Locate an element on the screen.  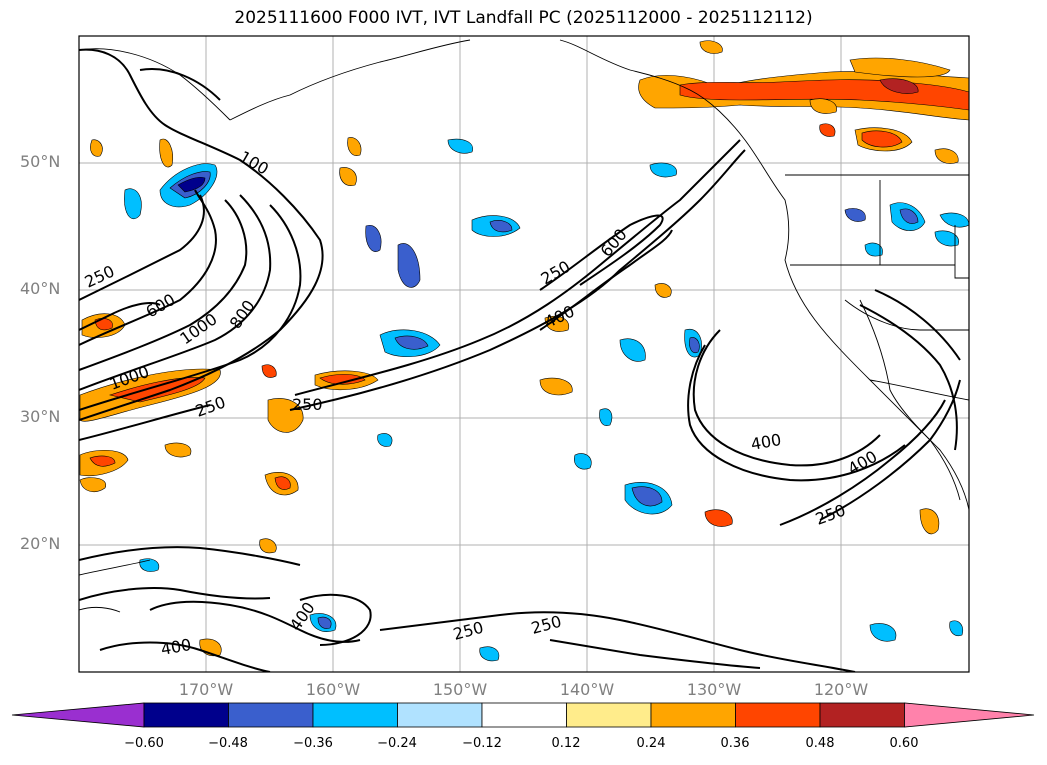
contour-label: 100 is located at coordinates (254, 163).